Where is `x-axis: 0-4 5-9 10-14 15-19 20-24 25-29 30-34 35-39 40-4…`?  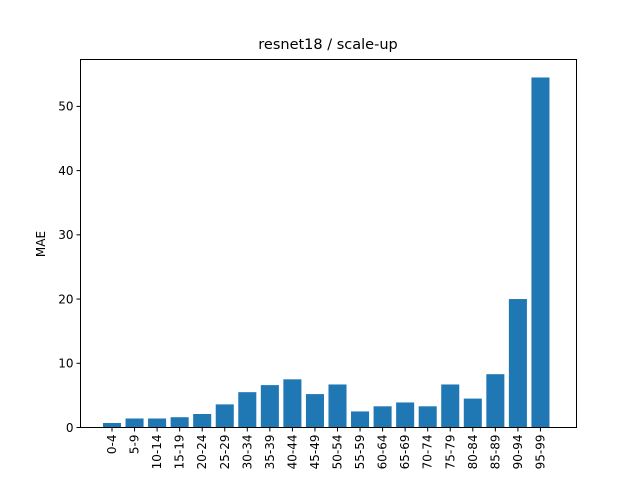 x-axis: 0-4 5-9 10-14 15-19 20-24 25-29 30-34 35-39 40-4… is located at coordinates (326, 448).